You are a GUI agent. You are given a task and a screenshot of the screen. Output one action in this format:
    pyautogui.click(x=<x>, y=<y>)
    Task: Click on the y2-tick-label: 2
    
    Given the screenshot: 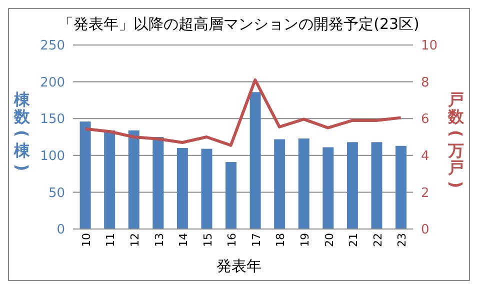 What is the action you would take?
    pyautogui.click(x=425, y=193)
    